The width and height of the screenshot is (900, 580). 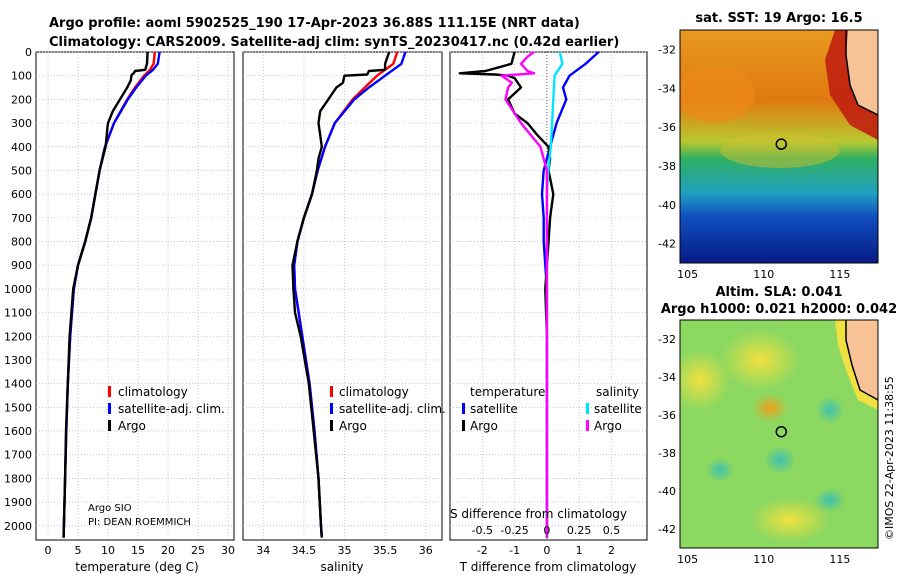 I want to click on x-tick-label: -2, so click(x=482, y=550).